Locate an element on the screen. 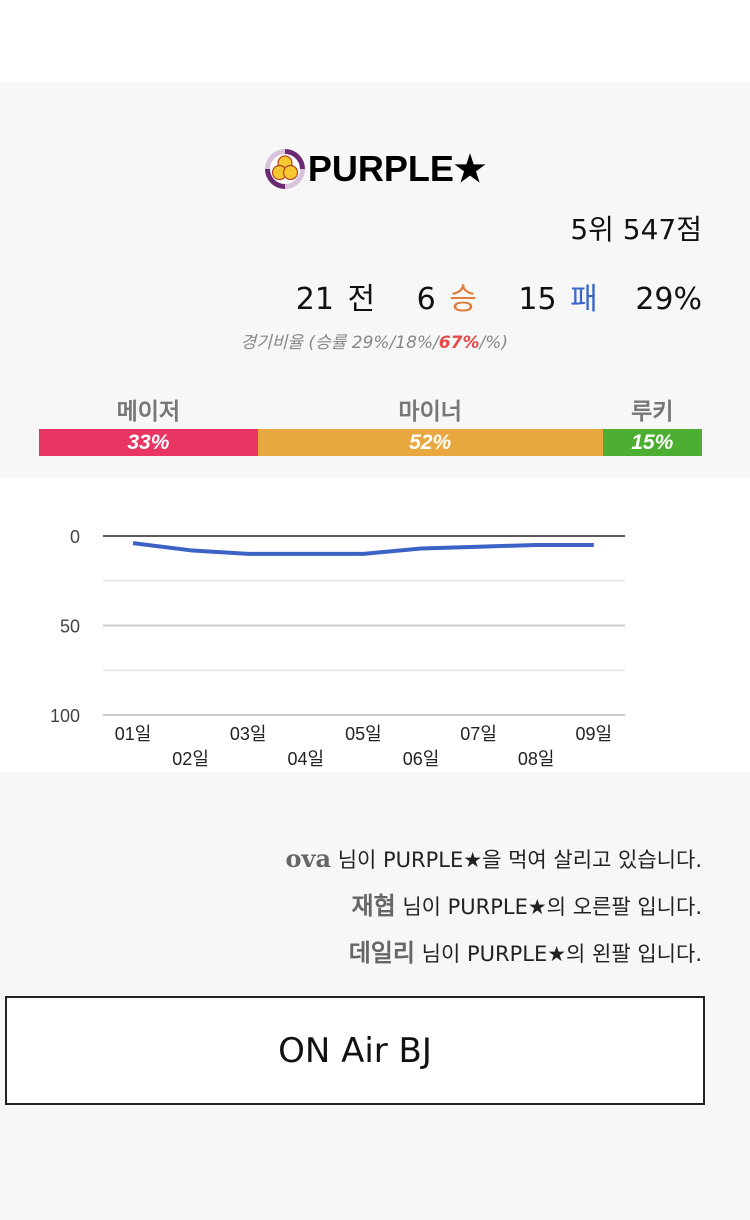 Image resolution: width=750 pixels, height=1220 pixels. x-tick-label: 05일 is located at coordinates (363, 734).